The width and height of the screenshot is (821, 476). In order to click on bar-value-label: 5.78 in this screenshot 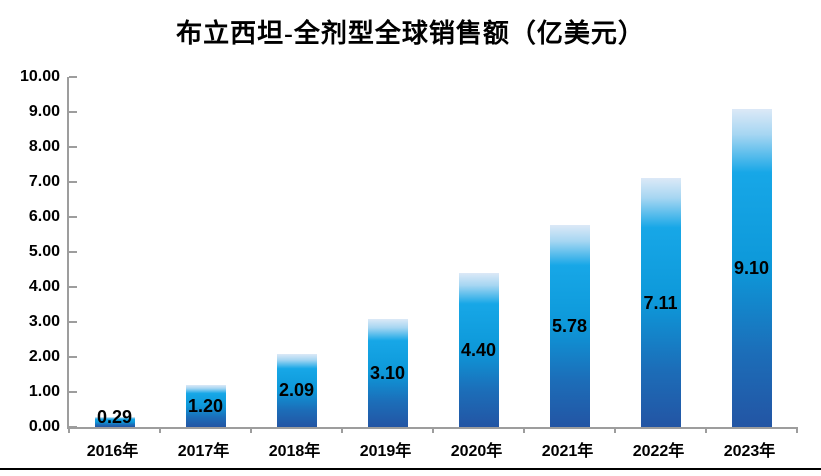, I will do `click(569, 325)`.